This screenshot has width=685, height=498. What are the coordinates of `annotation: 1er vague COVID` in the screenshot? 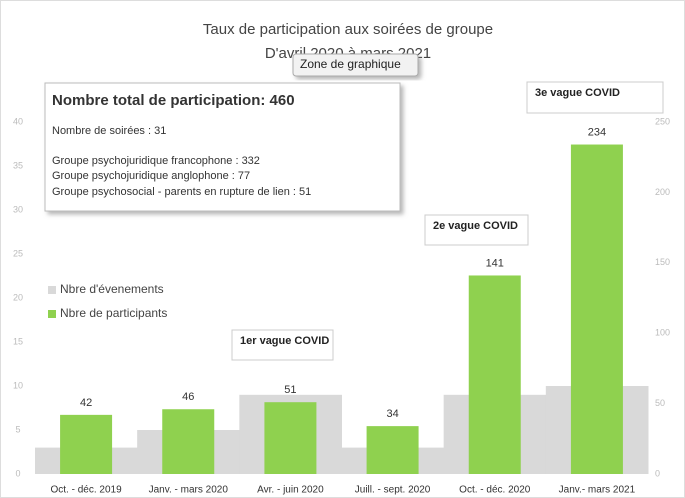 It's located at (284, 341).